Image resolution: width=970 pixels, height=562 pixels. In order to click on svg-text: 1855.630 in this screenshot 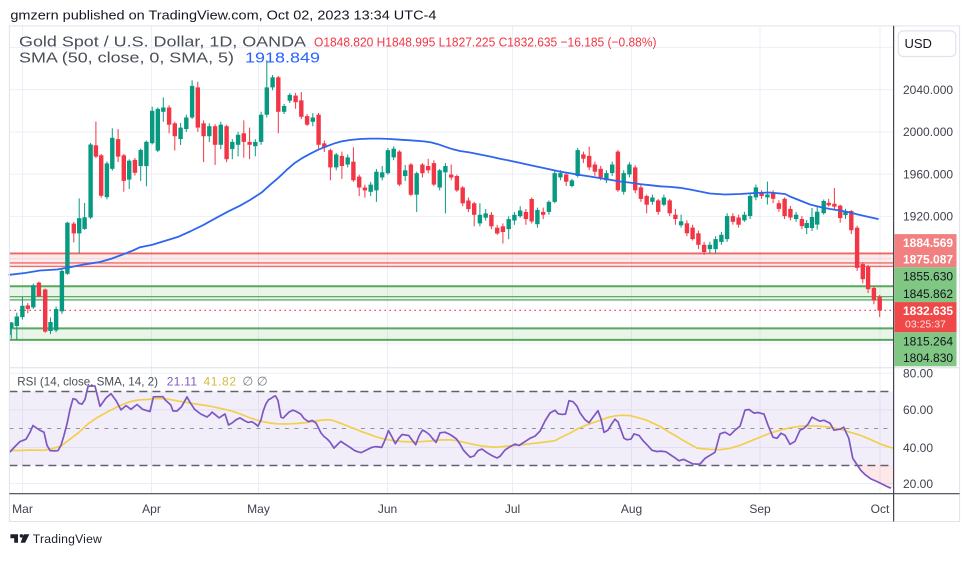, I will do `click(928, 277)`.